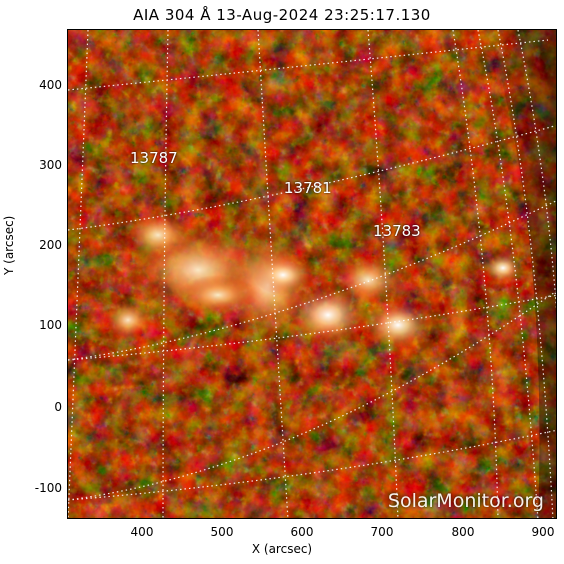 Image resolution: width=564 pixels, height=564 pixels. What do you see at coordinates (308, 188) in the screenshot?
I see `active-region-label: 13781` at bounding box center [308, 188].